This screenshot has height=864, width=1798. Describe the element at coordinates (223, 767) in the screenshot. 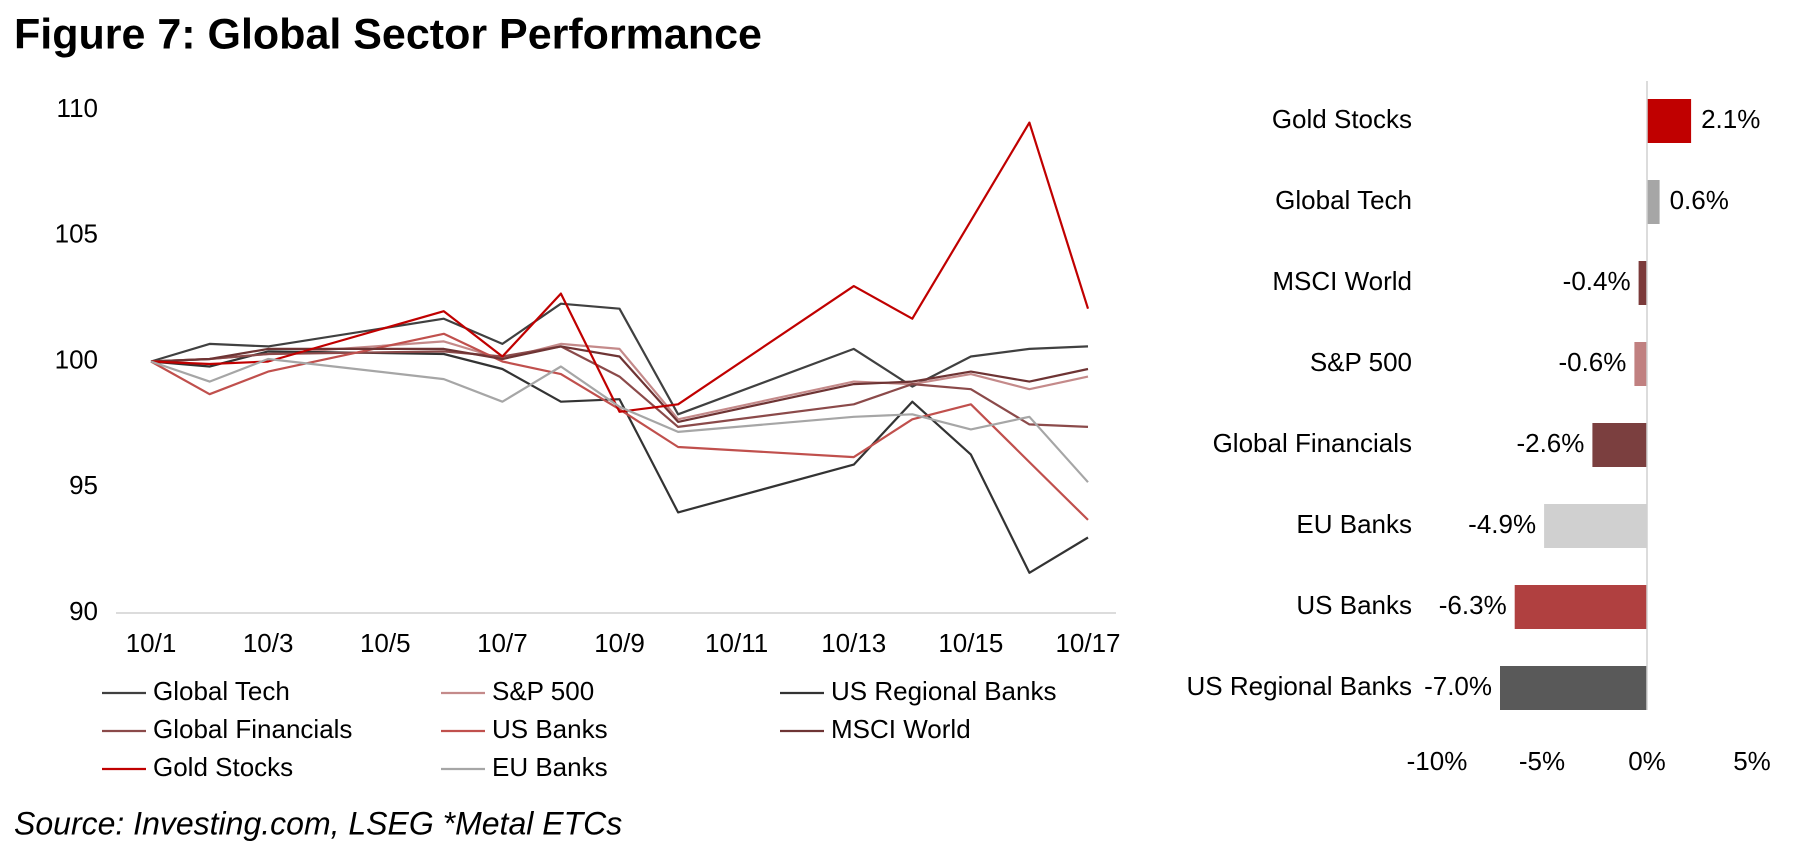

I see `legend-label: Gold Stocks` at that location.